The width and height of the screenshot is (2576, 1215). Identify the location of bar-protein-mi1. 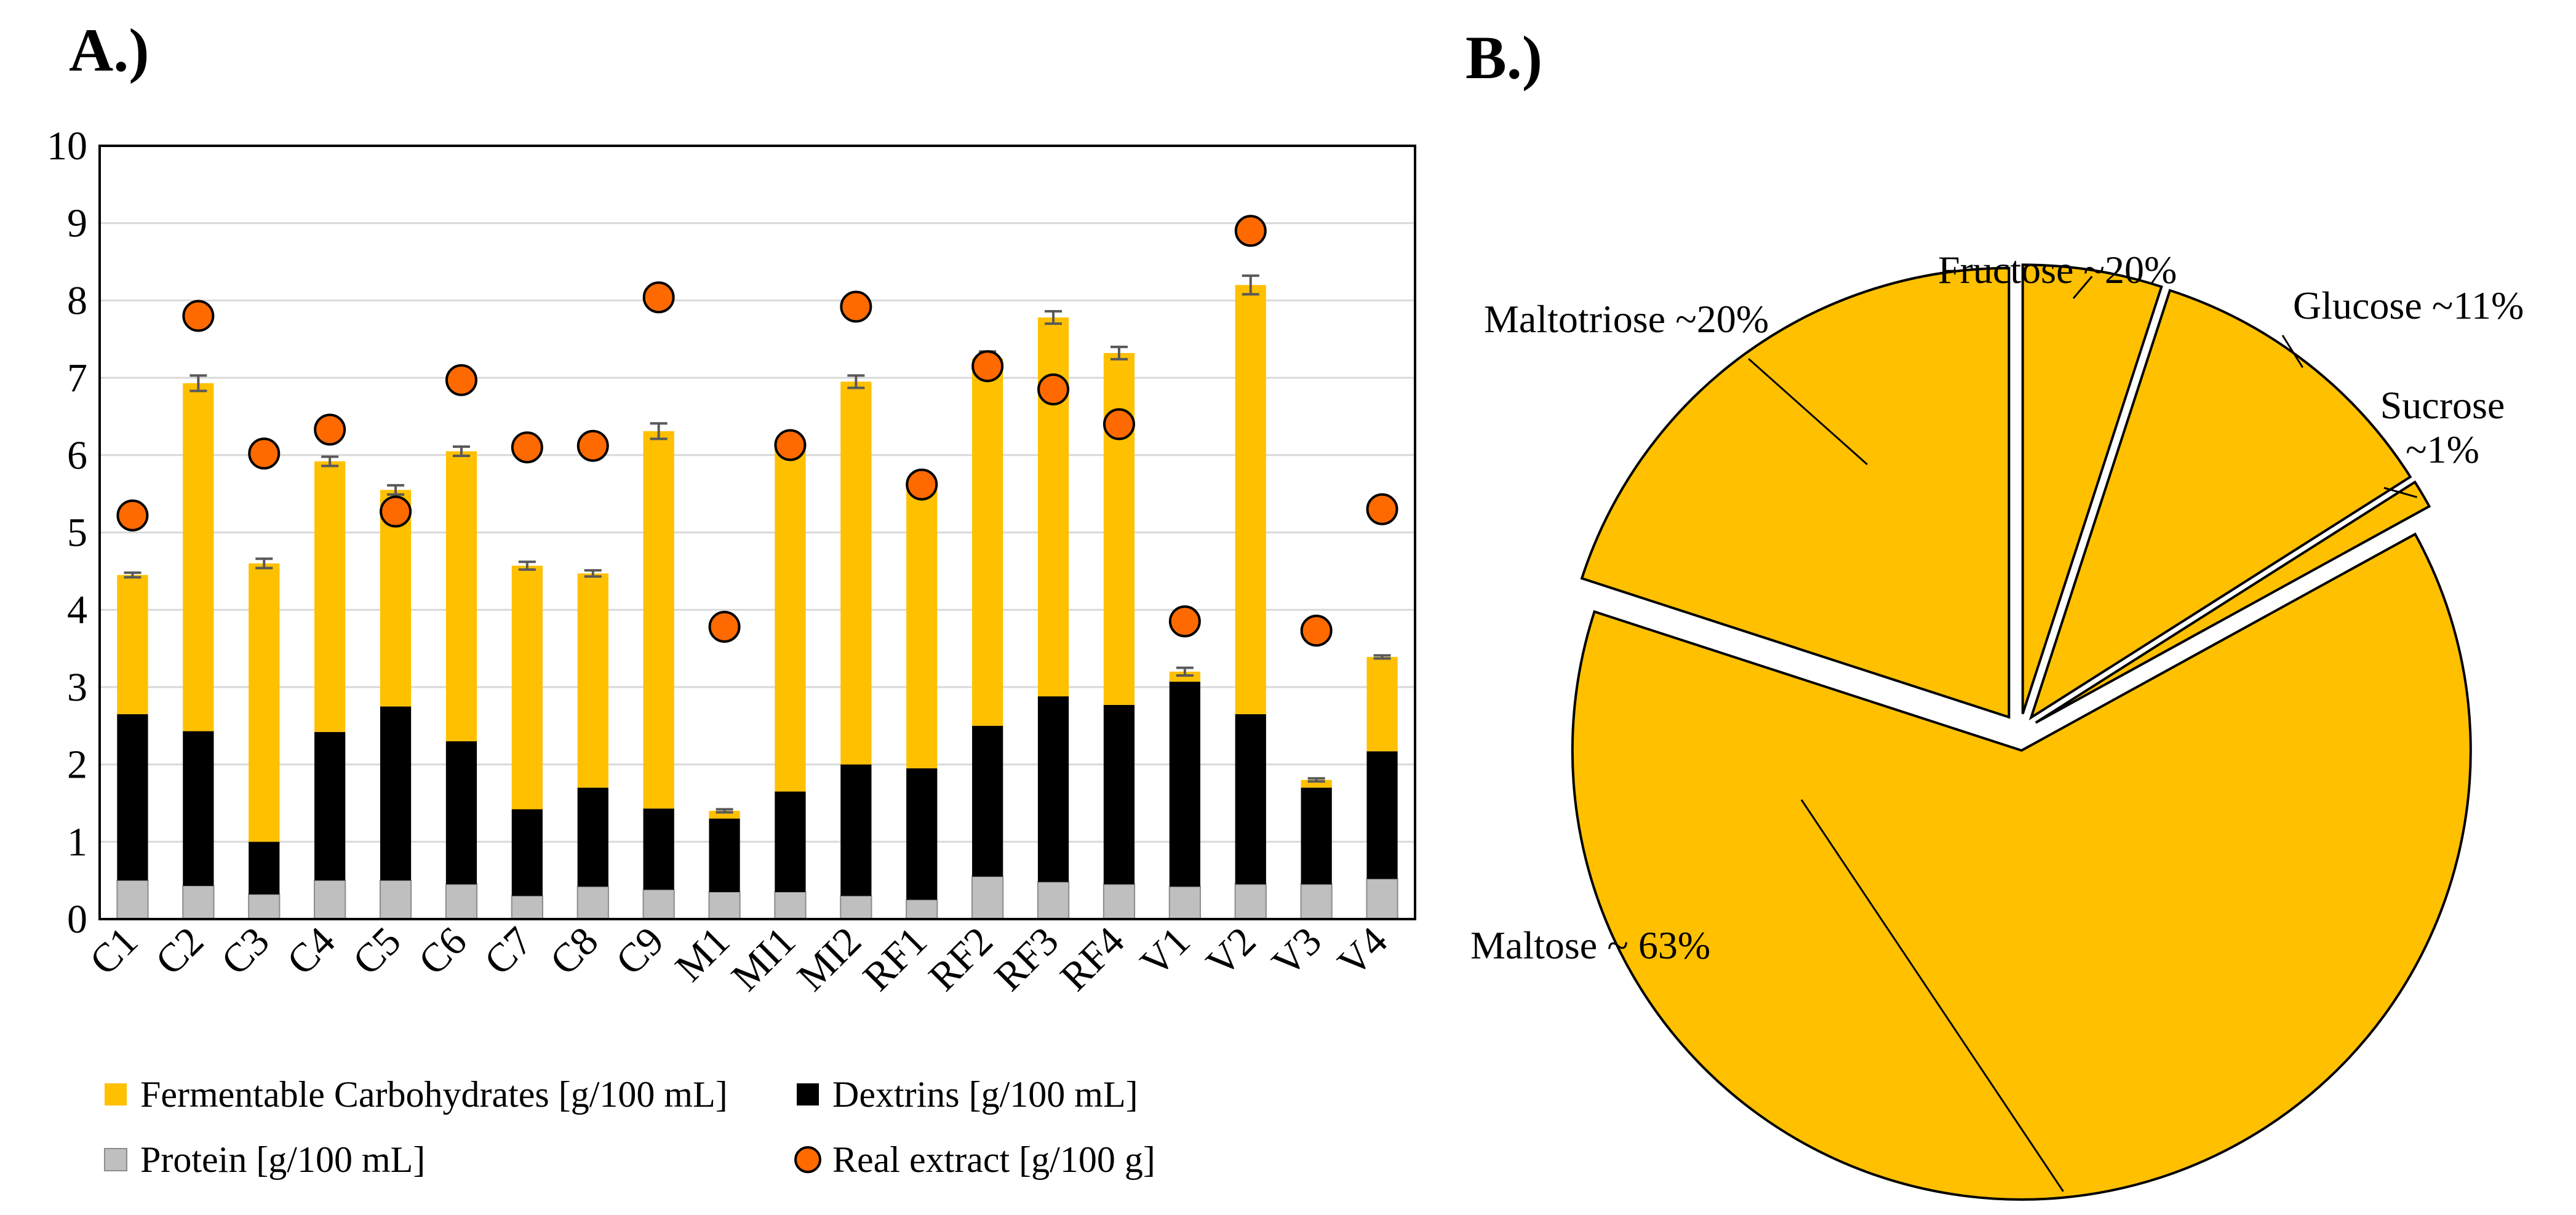
(790, 905).